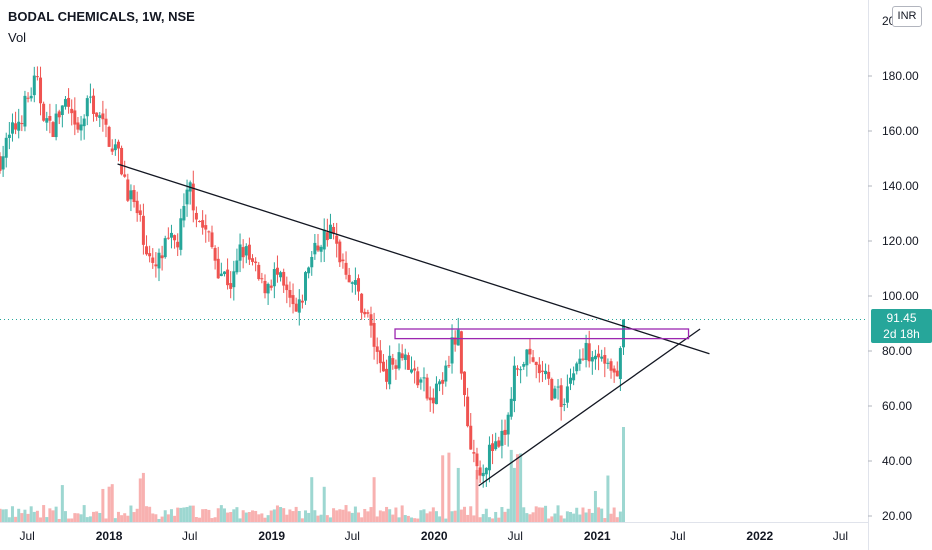 The height and width of the screenshot is (550, 932). Describe the element at coordinates (759, 536) in the screenshot. I see `x-tick-label: 2022` at that location.